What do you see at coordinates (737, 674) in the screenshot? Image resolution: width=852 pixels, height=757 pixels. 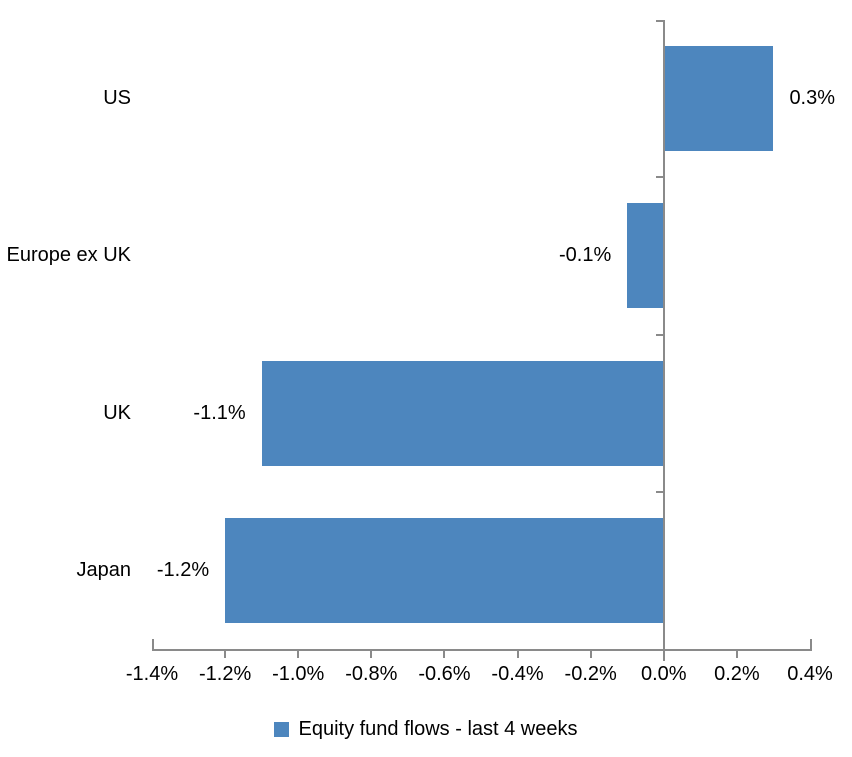 I see `x-tick-label: 0.2%` at bounding box center [737, 674].